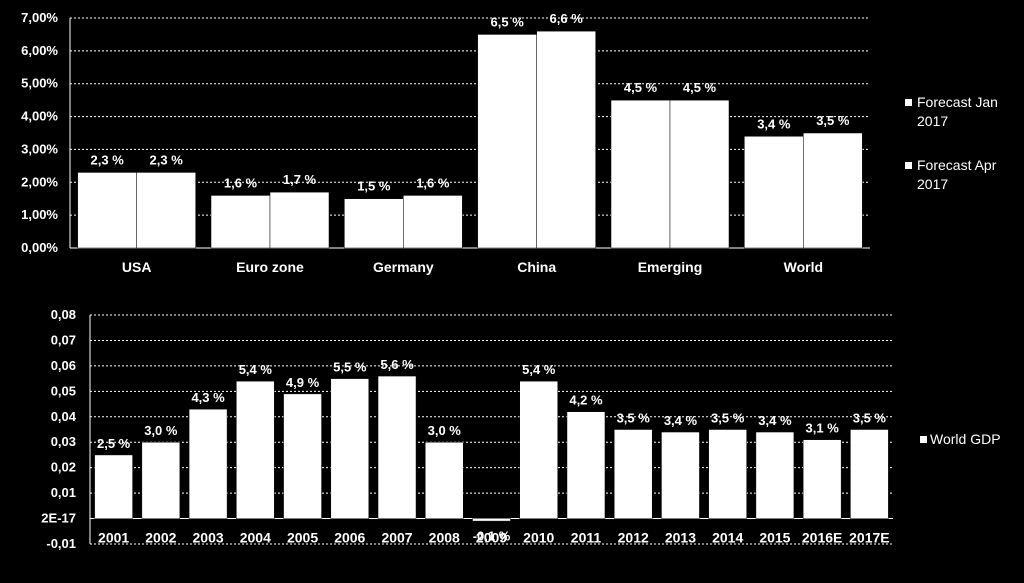 This screenshot has width=1024, height=583. What do you see at coordinates (39, 17) in the screenshot?
I see `y-tick-label: 7,00%` at bounding box center [39, 17].